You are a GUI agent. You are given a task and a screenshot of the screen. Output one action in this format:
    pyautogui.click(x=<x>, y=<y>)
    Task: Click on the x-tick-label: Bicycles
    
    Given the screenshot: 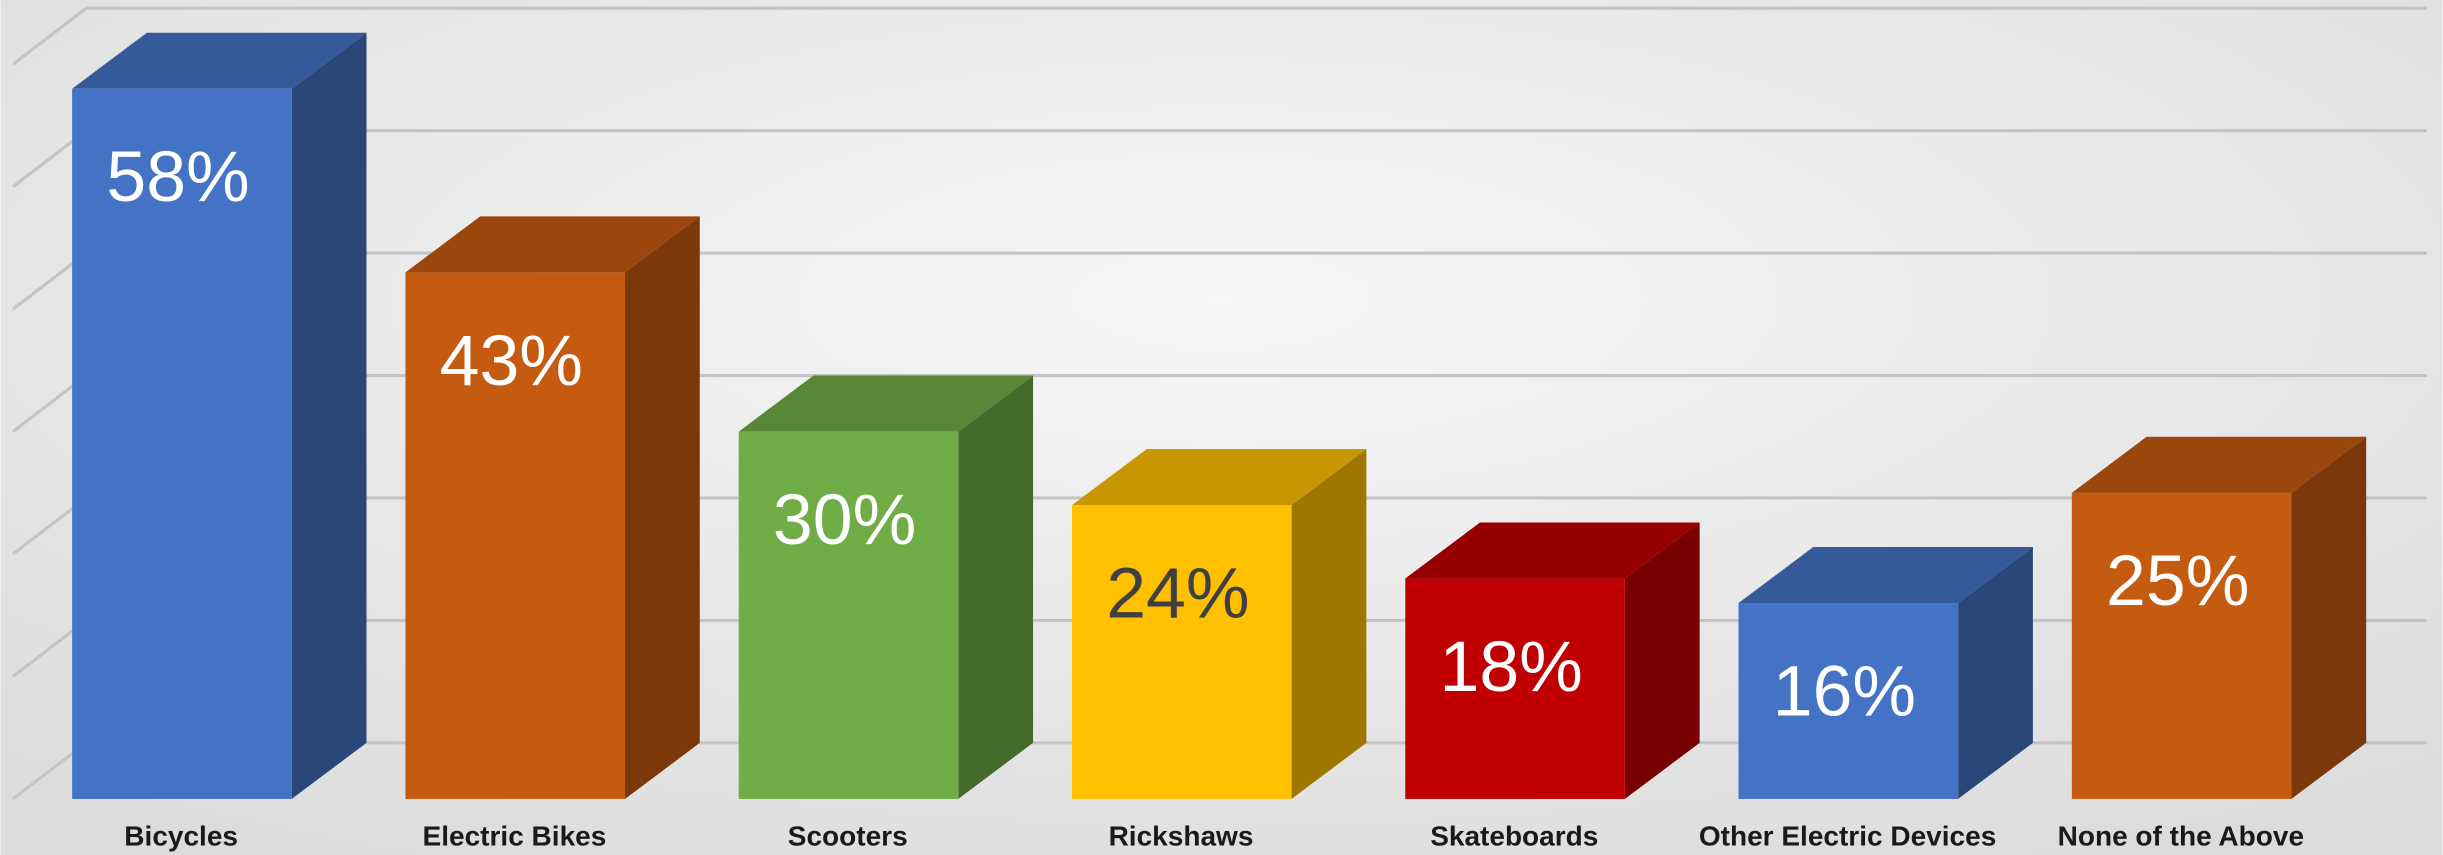 What is the action you would take?
    pyautogui.click(x=181, y=835)
    